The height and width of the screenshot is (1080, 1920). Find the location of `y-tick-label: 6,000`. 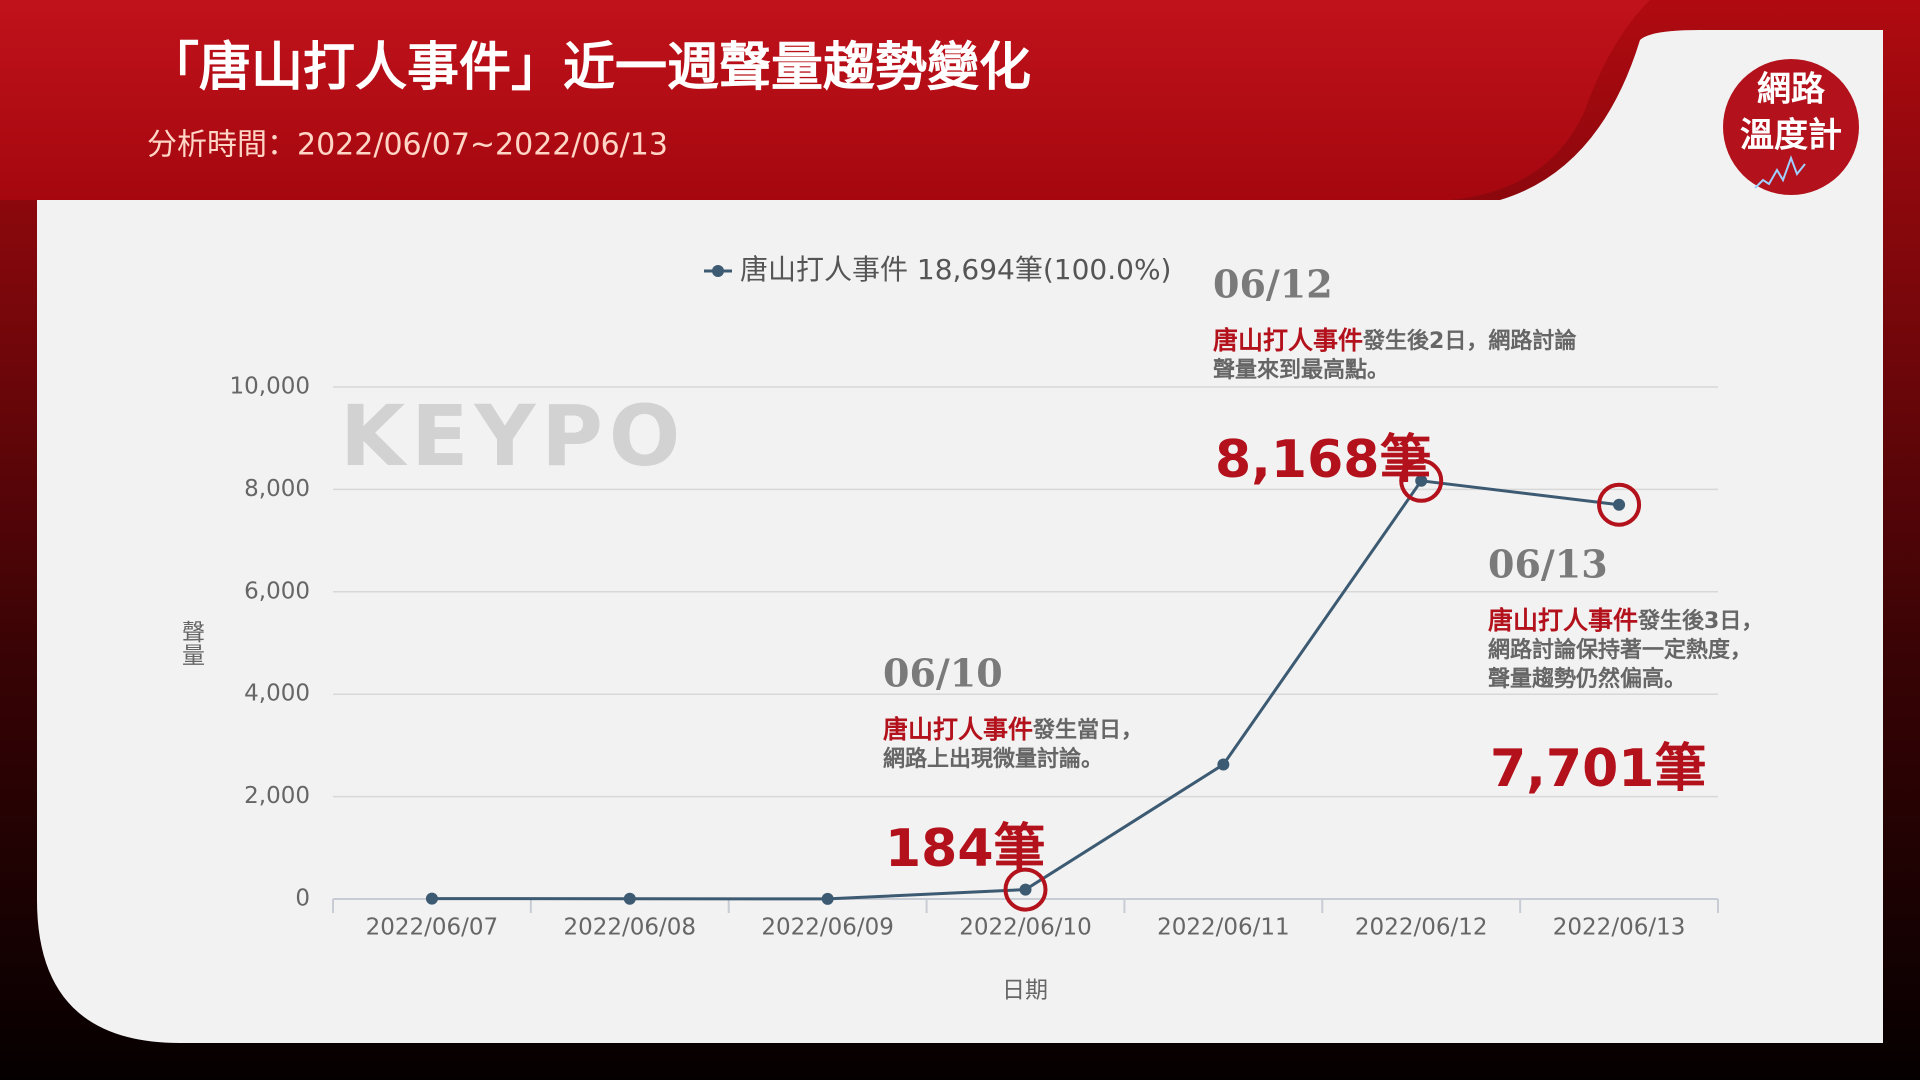

y-tick-label: 6,000 is located at coordinates (277, 591).